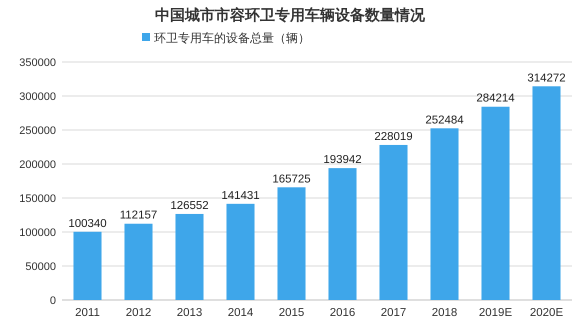  Describe the element at coordinates (290, 15) in the screenshot. I see `chart-title: 中国城市市容环卫专用车辆设备数量情况` at that location.